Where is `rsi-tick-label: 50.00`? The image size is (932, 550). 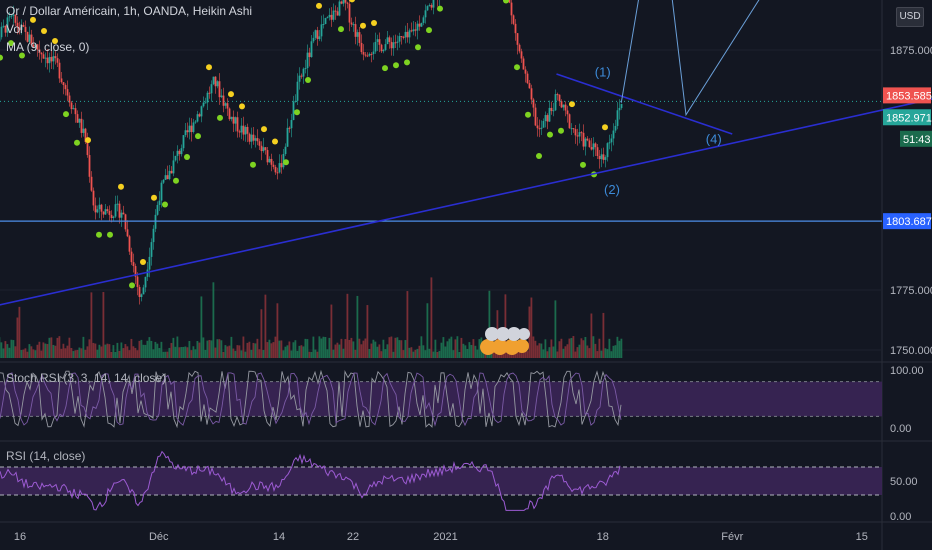 rsi-tick-label: 50.00 is located at coordinates (904, 482).